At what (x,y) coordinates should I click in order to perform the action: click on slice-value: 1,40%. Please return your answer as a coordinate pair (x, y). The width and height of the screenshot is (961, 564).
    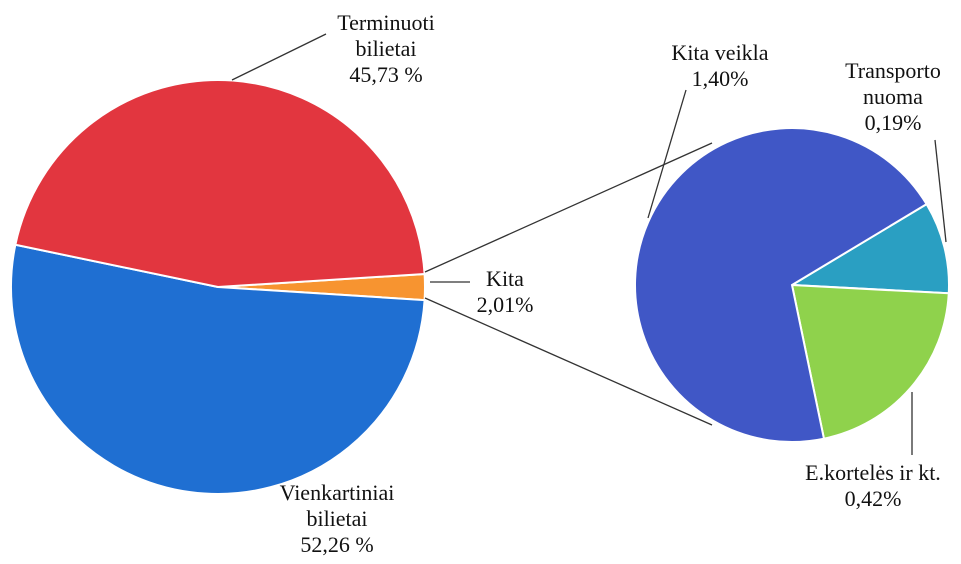
    Looking at the image, I should click on (720, 78).